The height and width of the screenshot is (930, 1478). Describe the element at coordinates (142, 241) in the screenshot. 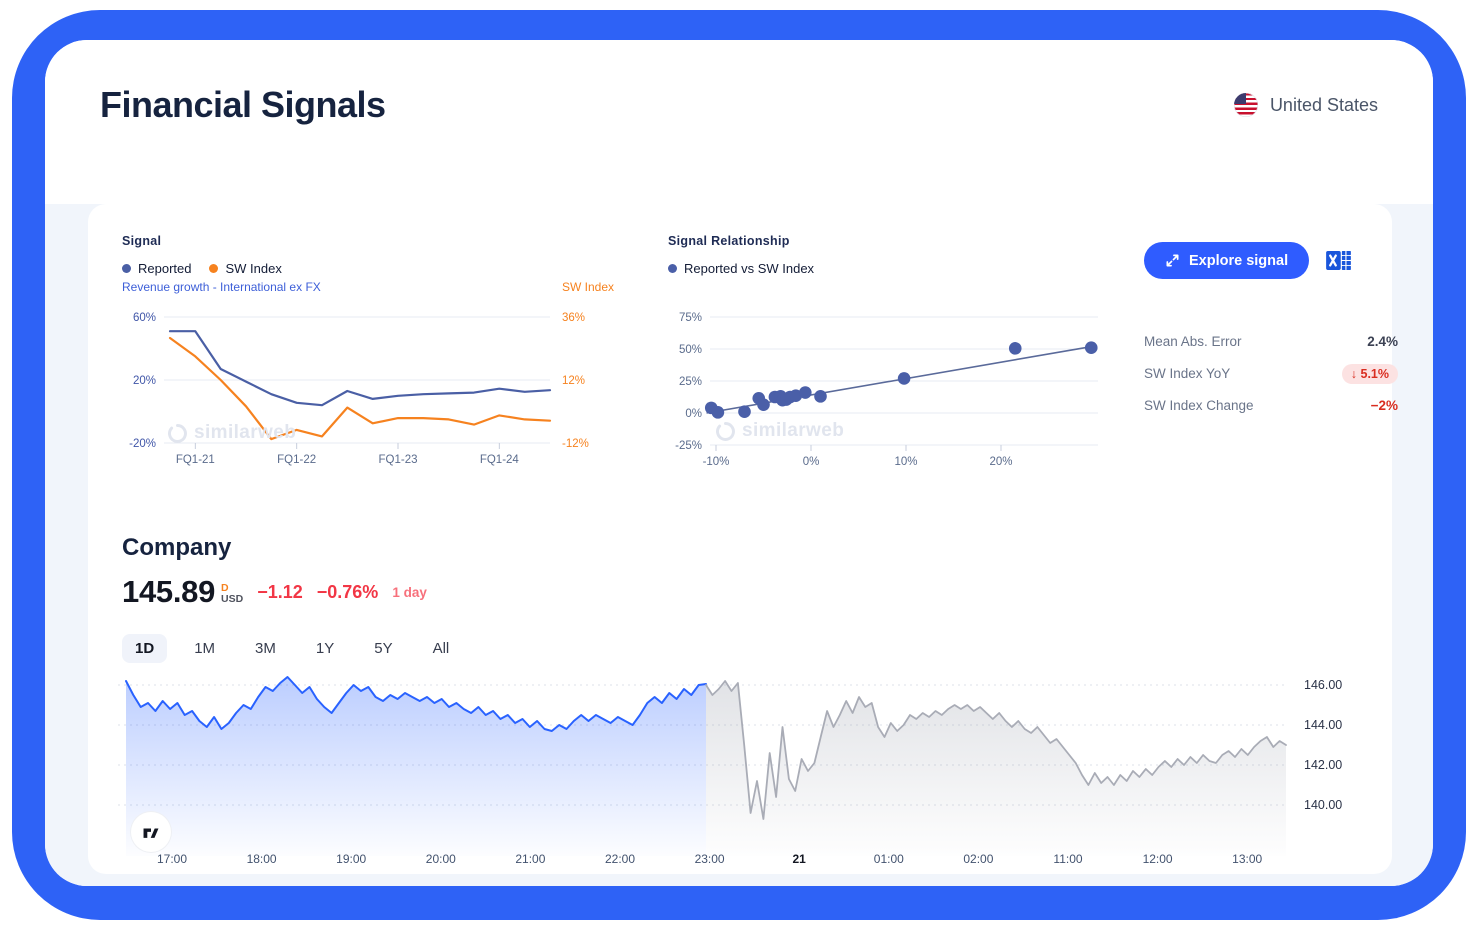

I see `signal-section-label: Signal` at that location.